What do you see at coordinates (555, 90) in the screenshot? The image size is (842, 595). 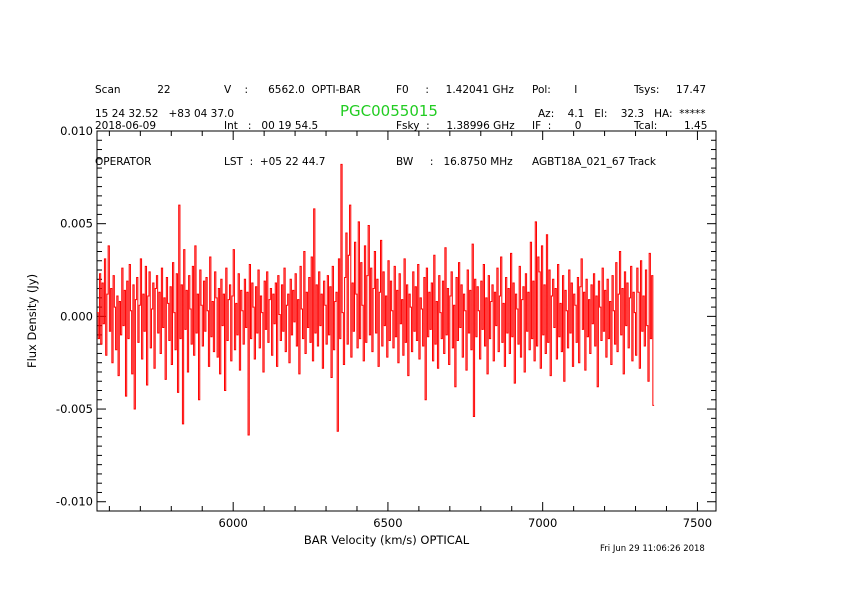 I see `header-pol: Pol: I` at bounding box center [555, 90].